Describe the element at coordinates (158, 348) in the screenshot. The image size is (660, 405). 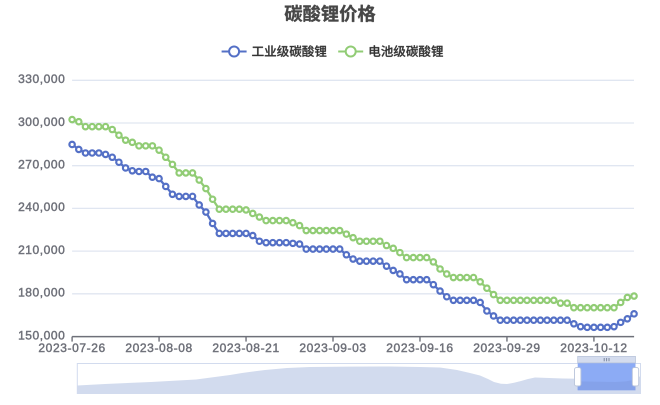
I see `svg-text: 2023-08-08` at that location.